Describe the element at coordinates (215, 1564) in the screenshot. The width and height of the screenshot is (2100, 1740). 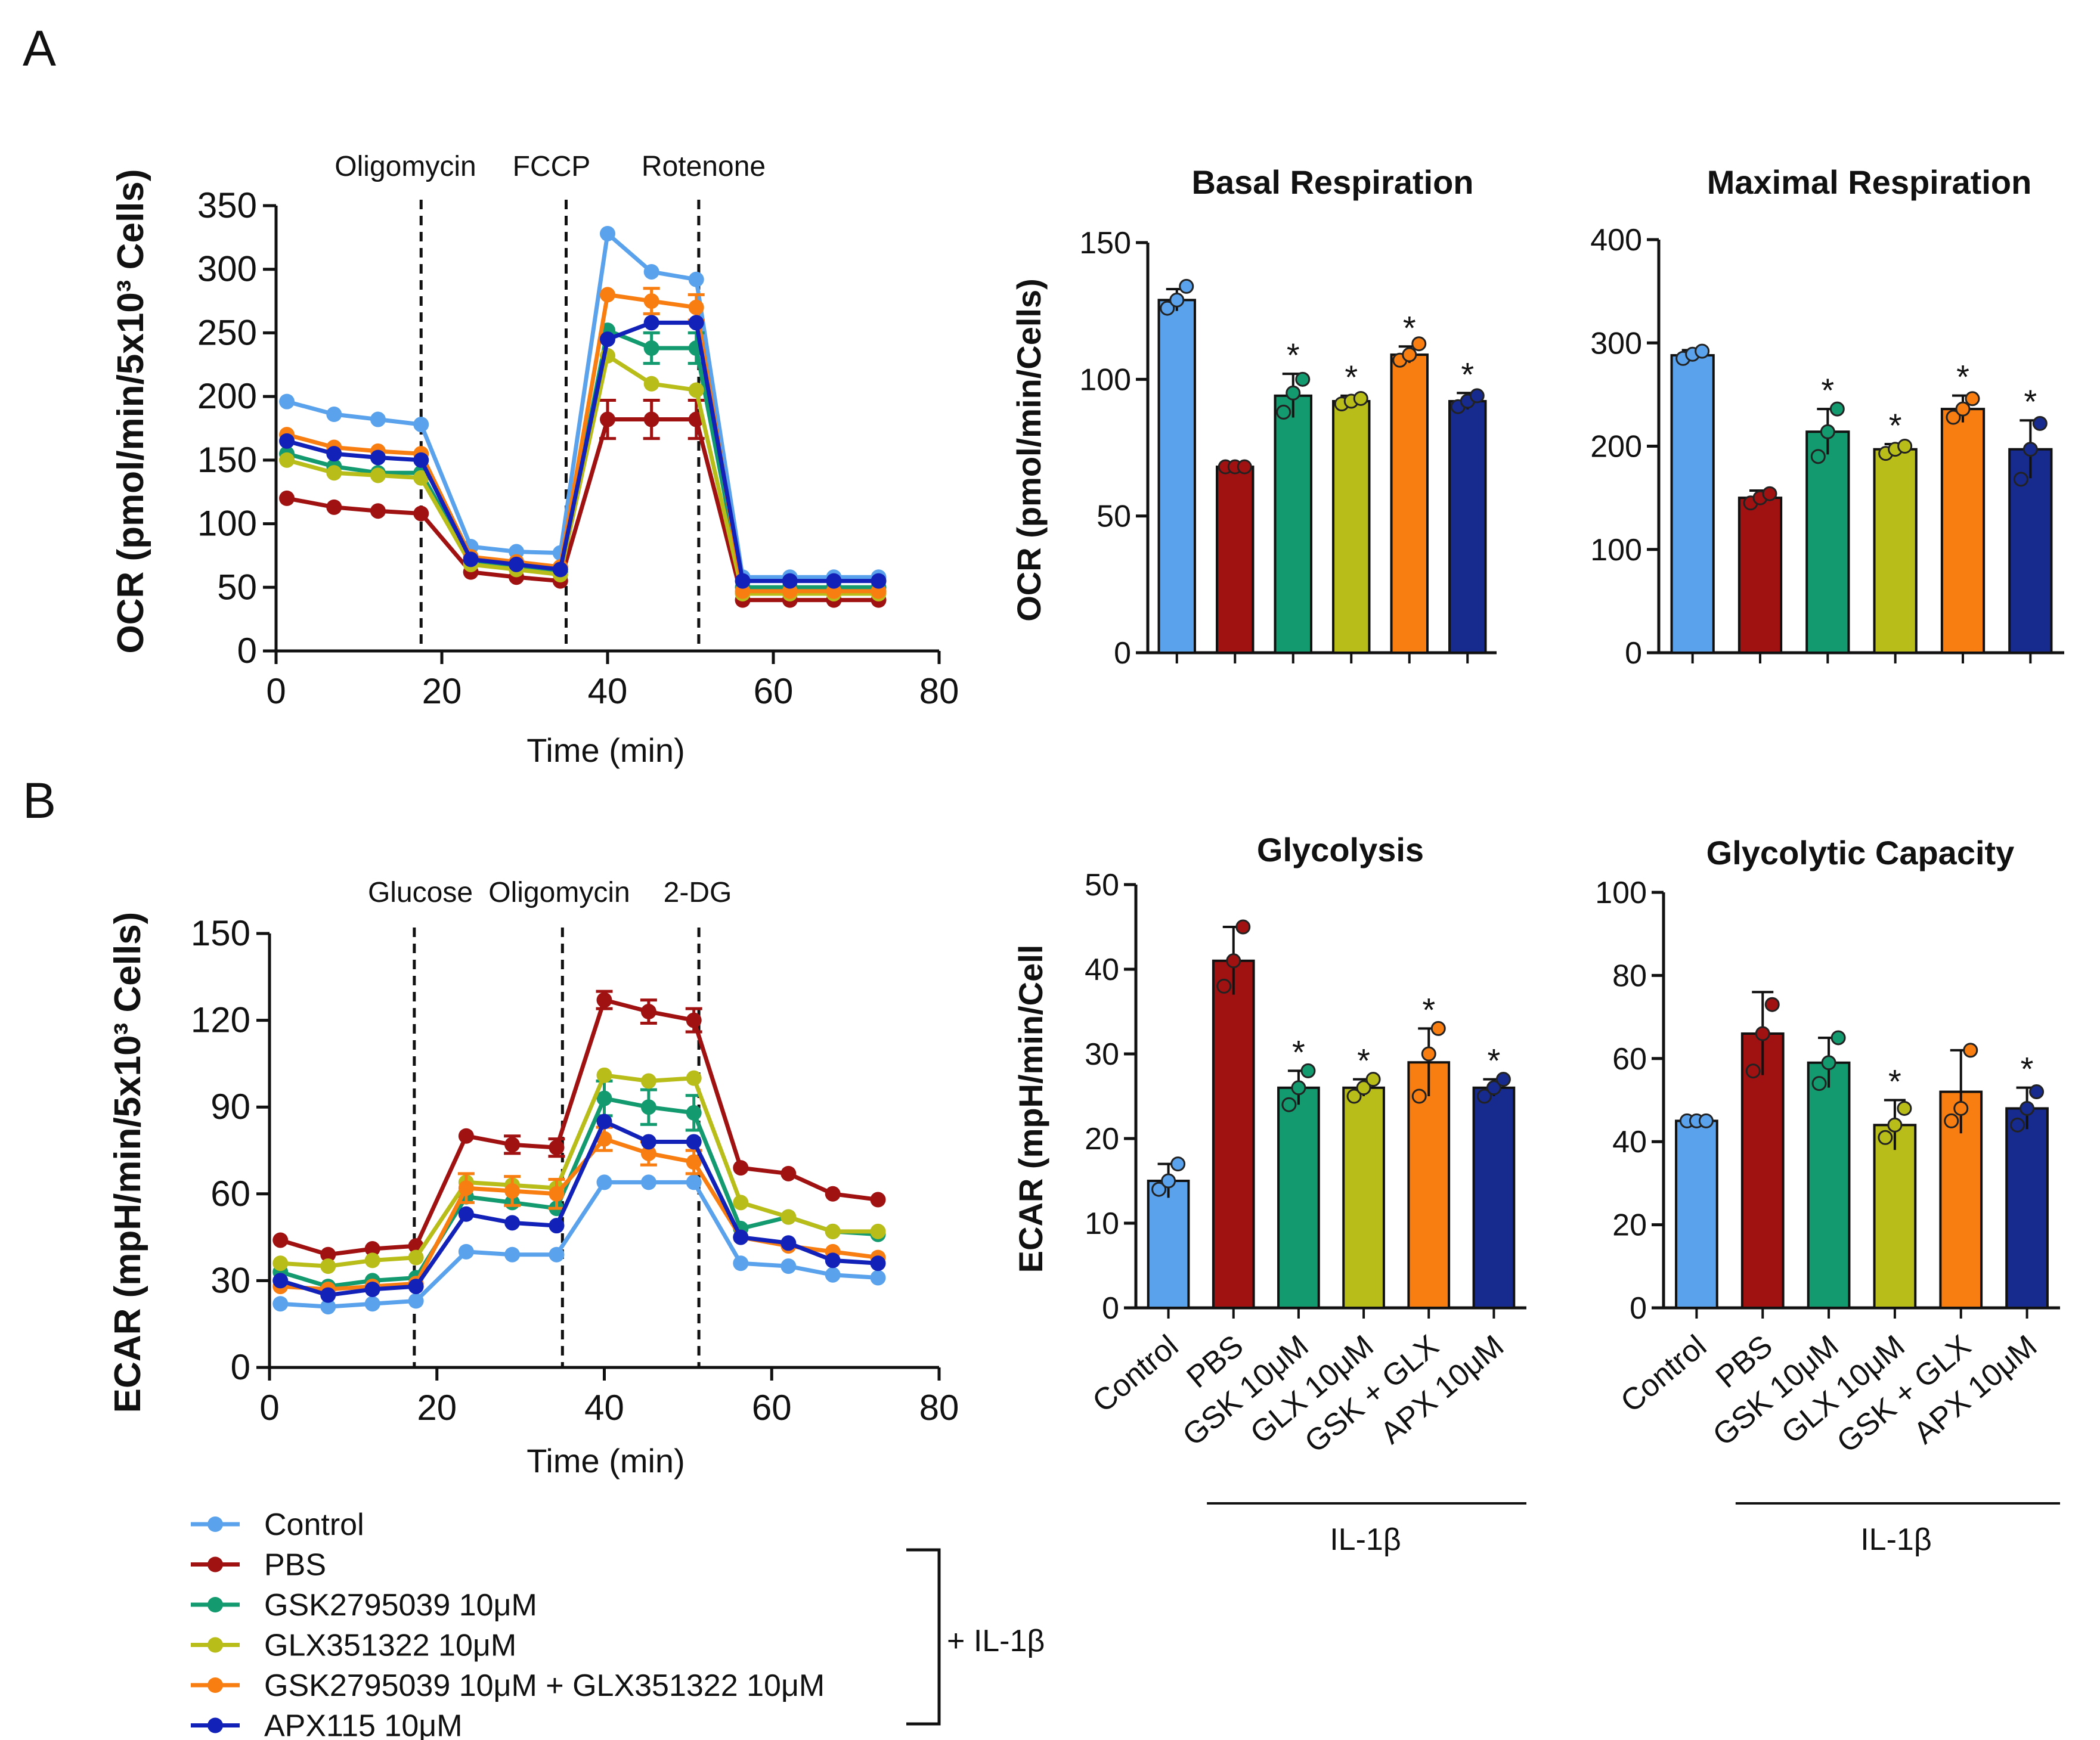
I see `legend-marker-PBS` at that location.